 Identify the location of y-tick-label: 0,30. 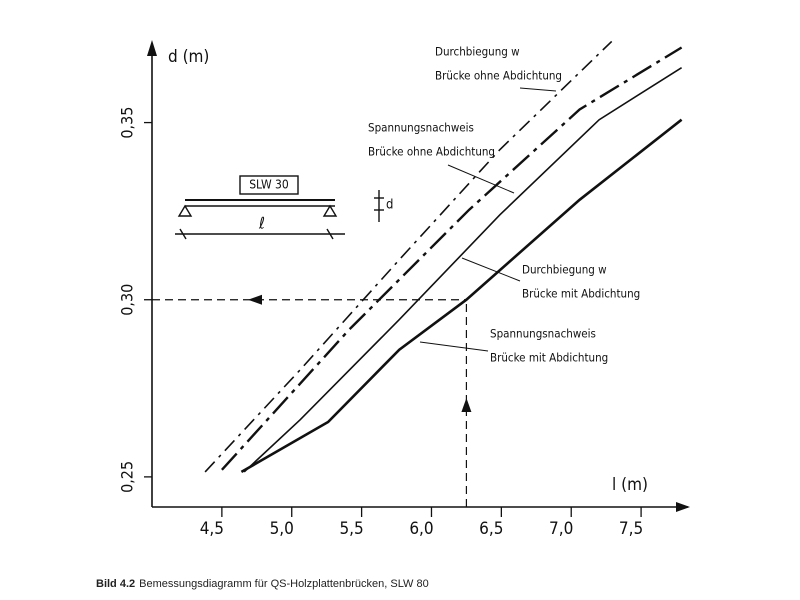
(127, 300).